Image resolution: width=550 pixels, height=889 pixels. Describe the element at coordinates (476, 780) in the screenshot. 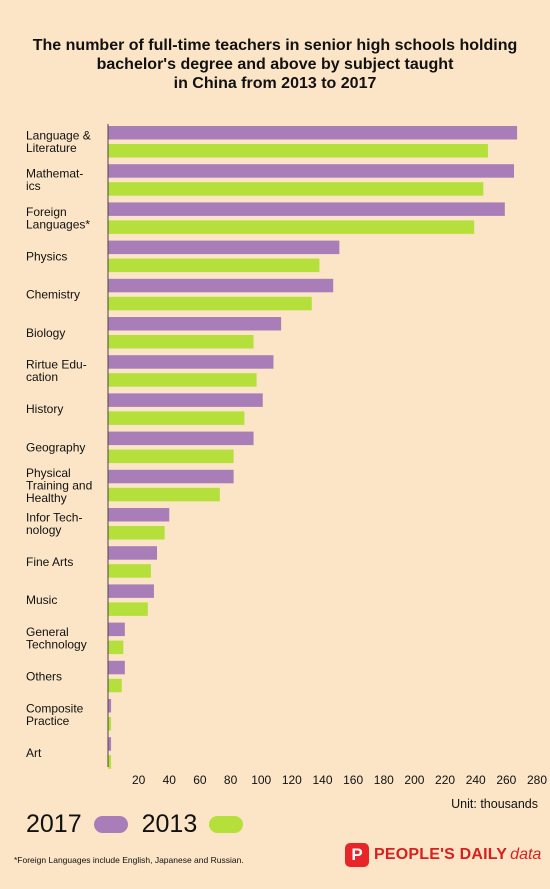

I see `x-tick-label-11: 240` at that location.